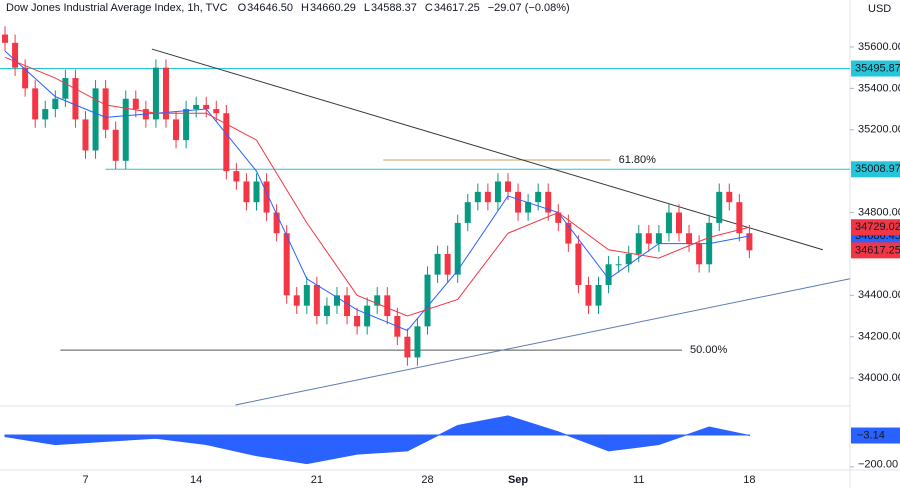  What do you see at coordinates (457, 8) in the screenshot?
I see `ohlc-value: 34617.25` at bounding box center [457, 8].